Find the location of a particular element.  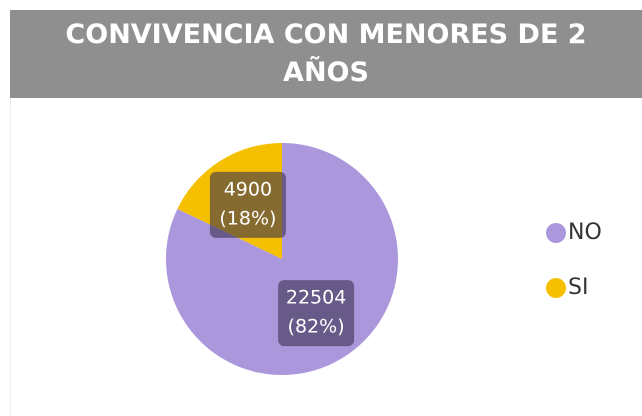

data-label: 22504 (82%) is located at coordinates (316, 313).